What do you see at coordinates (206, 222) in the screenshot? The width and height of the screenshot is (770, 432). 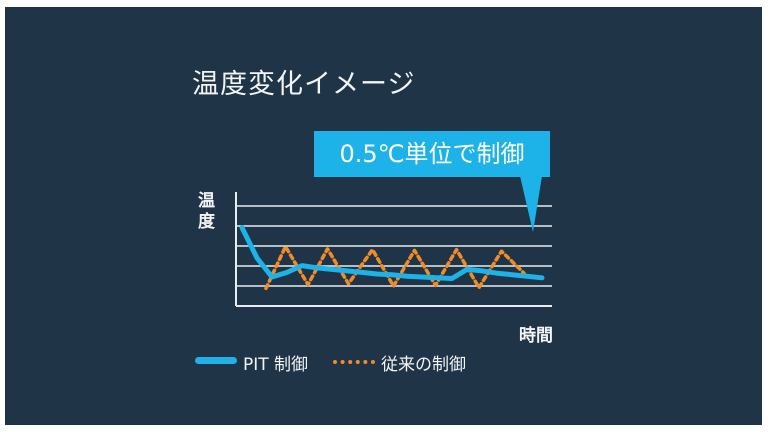 I see `y-axis-label-line-2: 度` at bounding box center [206, 222].